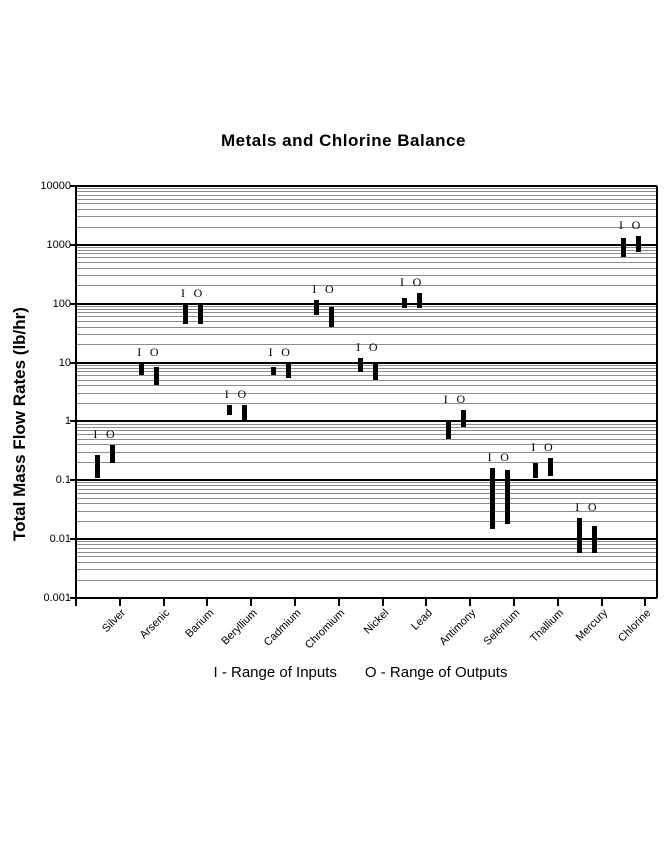  What do you see at coordinates (436, 672) in the screenshot?
I see `legend-outputs-label: O - Range of Outputs` at bounding box center [436, 672].